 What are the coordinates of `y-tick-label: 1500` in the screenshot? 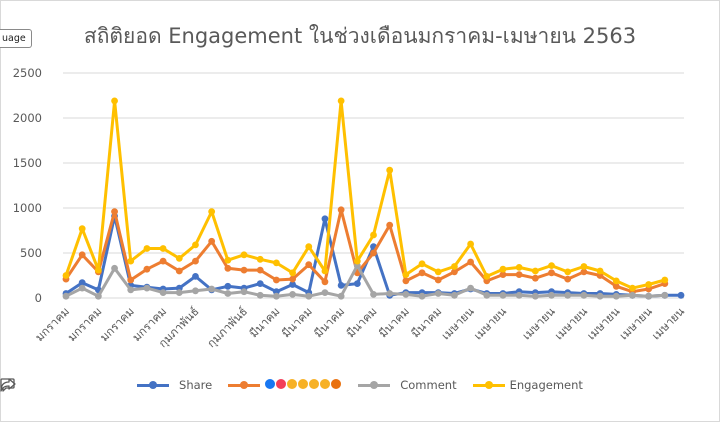 It's located at (27, 163).